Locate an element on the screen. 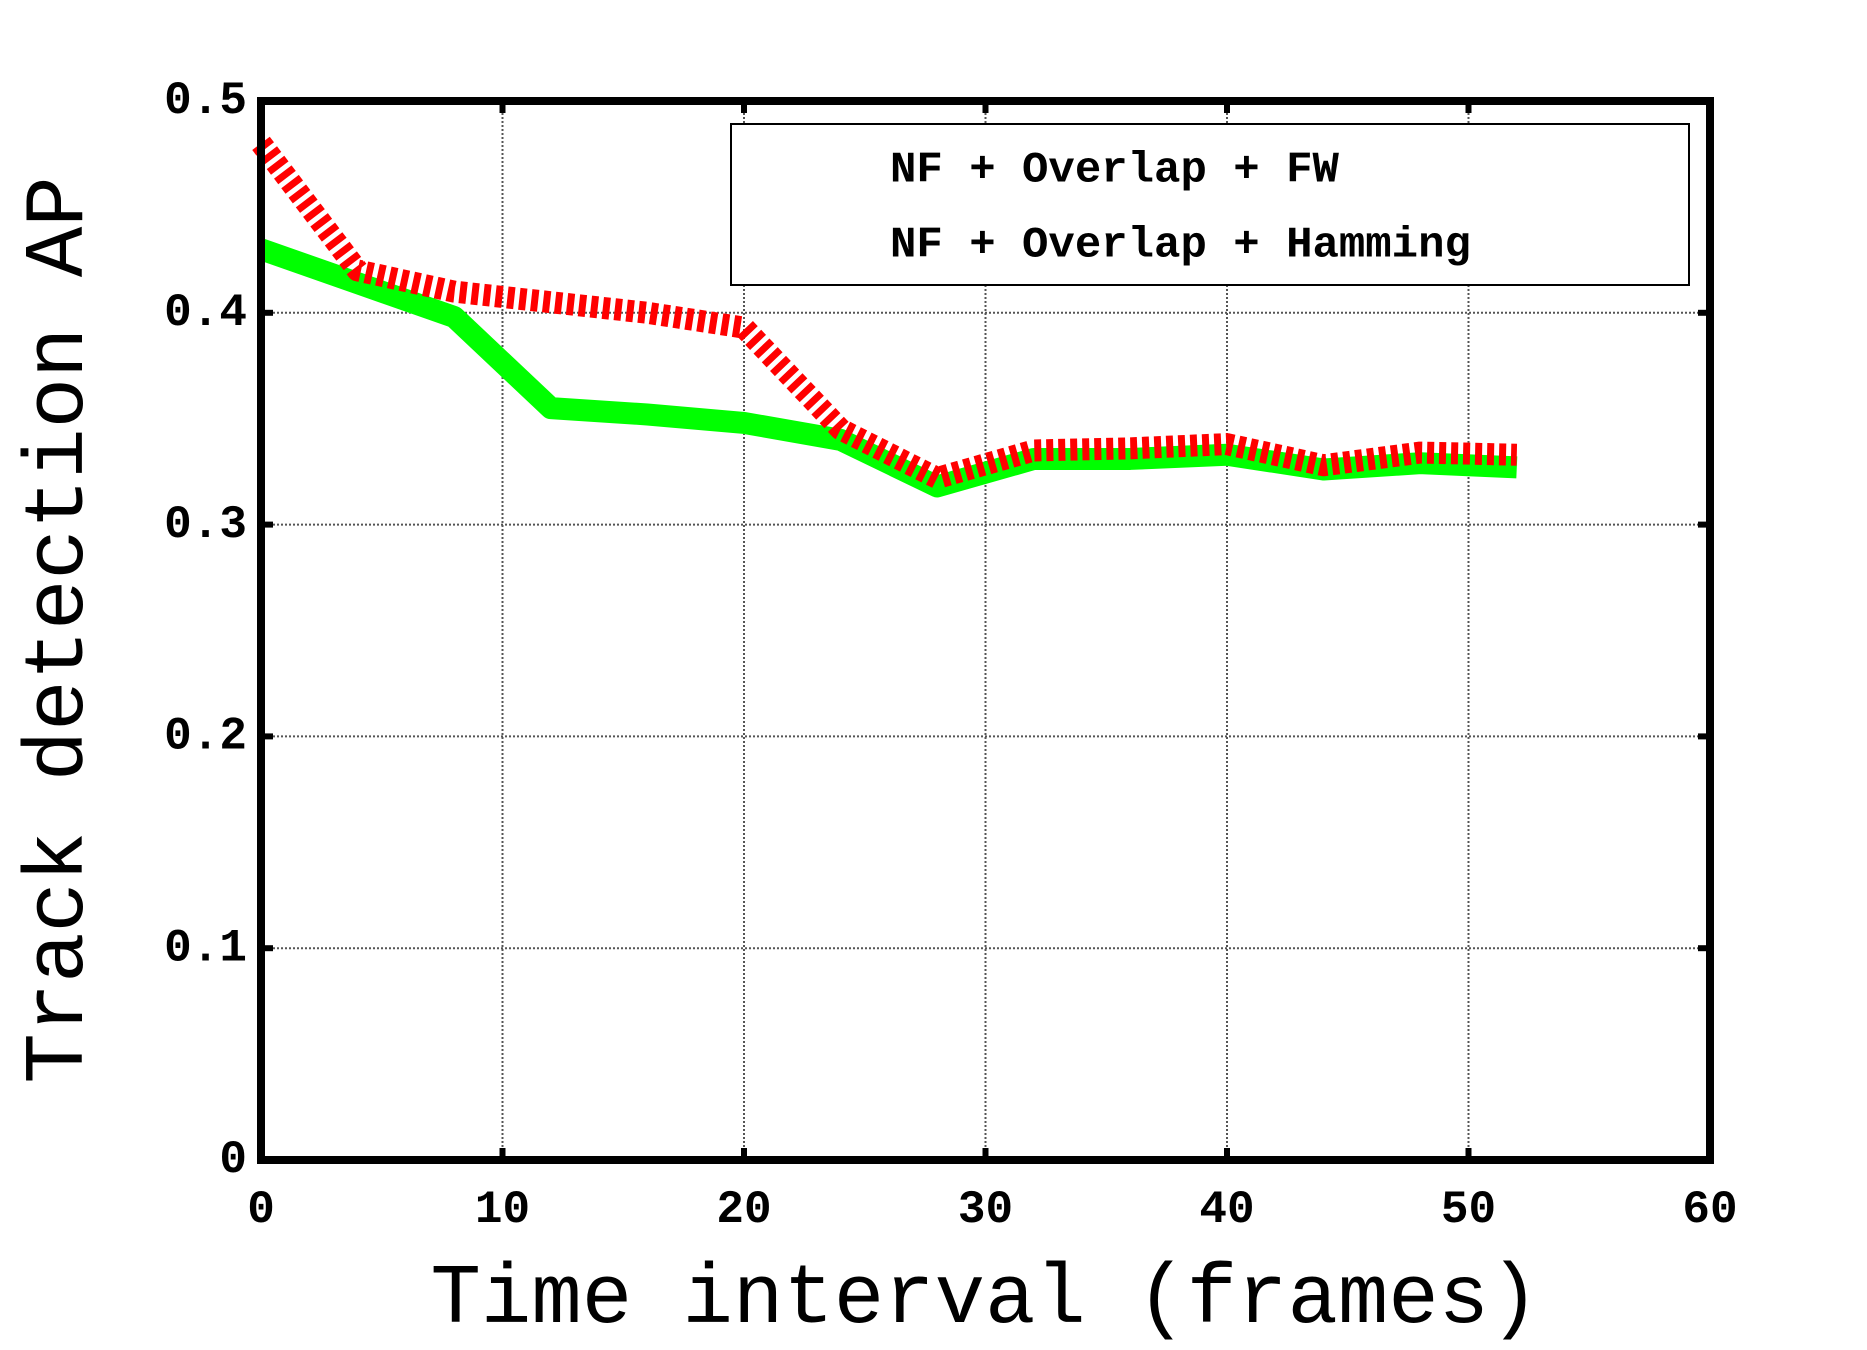  x-tick-label: 10 is located at coordinates (502, 1210).